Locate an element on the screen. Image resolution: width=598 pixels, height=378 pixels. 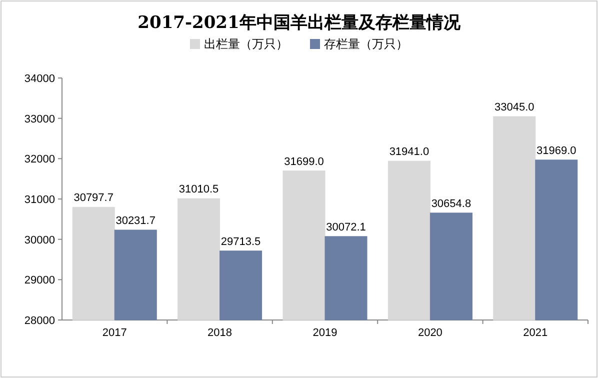
data-label: 31699.0 is located at coordinates (304, 162).